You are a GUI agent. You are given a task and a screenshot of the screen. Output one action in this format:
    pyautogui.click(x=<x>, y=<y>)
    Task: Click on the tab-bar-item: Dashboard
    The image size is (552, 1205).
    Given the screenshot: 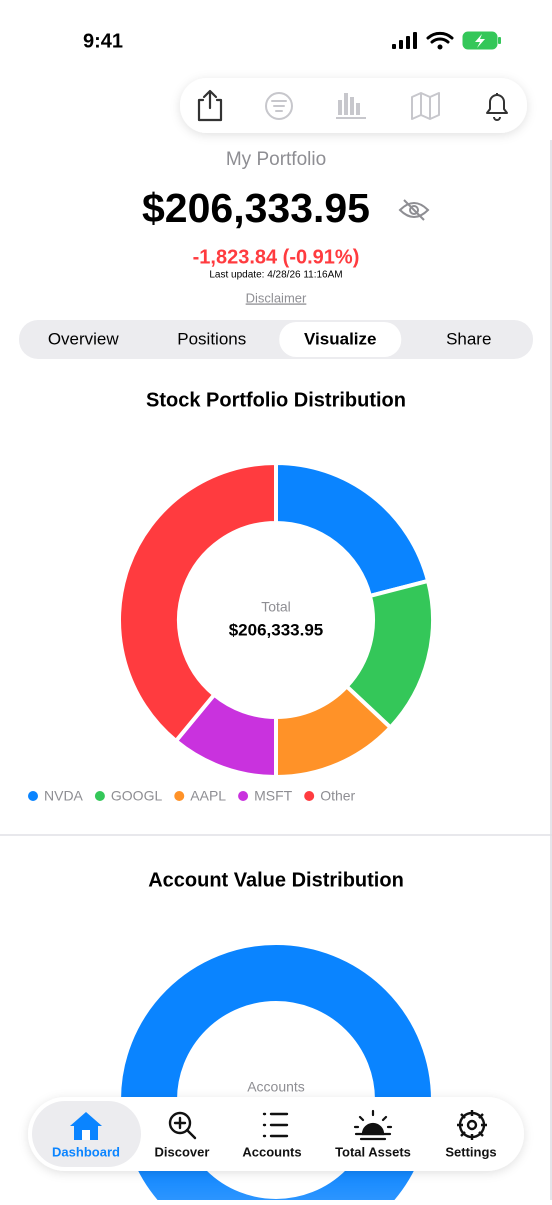 What is the action you would take?
    pyautogui.click(x=86, y=1151)
    